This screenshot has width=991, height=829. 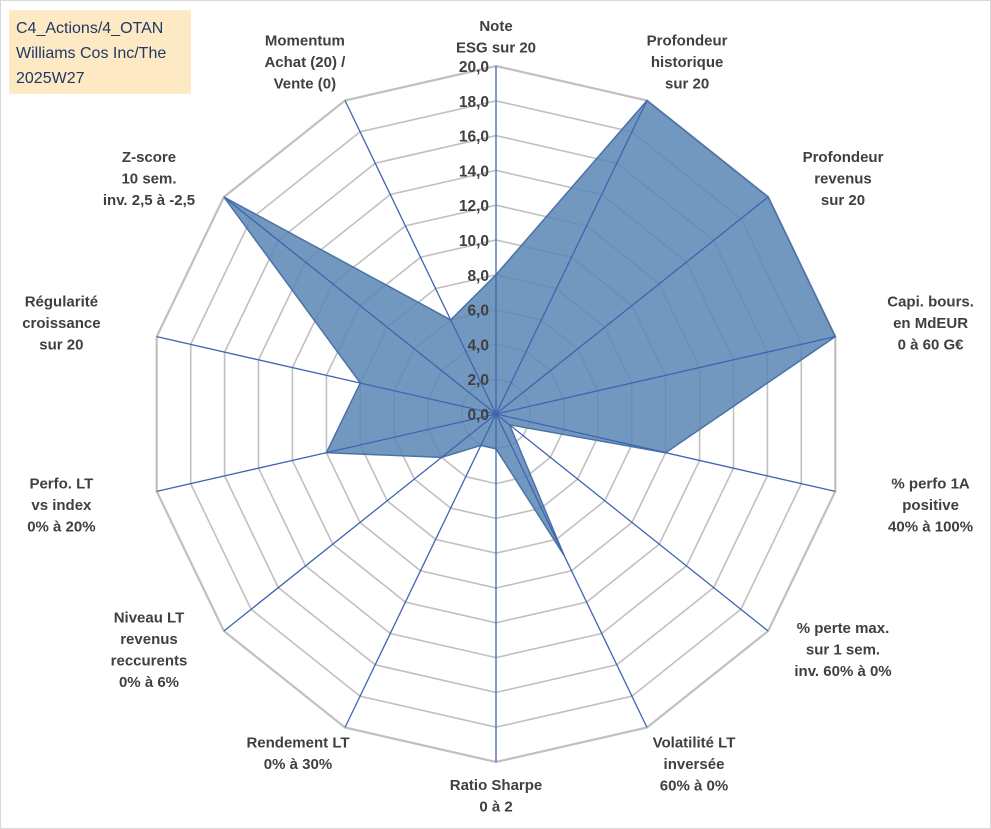 I want to click on title-line-1: C4_Actions/4_OTAN, so click(x=90, y=28).